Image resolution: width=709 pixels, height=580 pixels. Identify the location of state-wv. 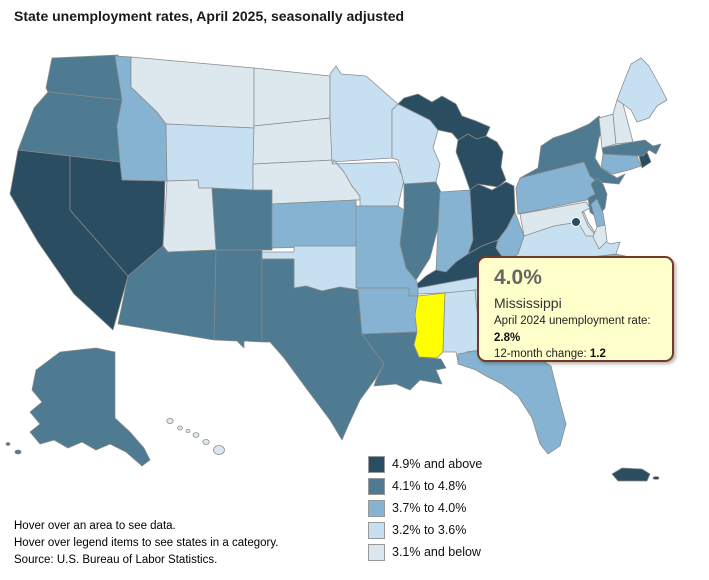
(510, 237).